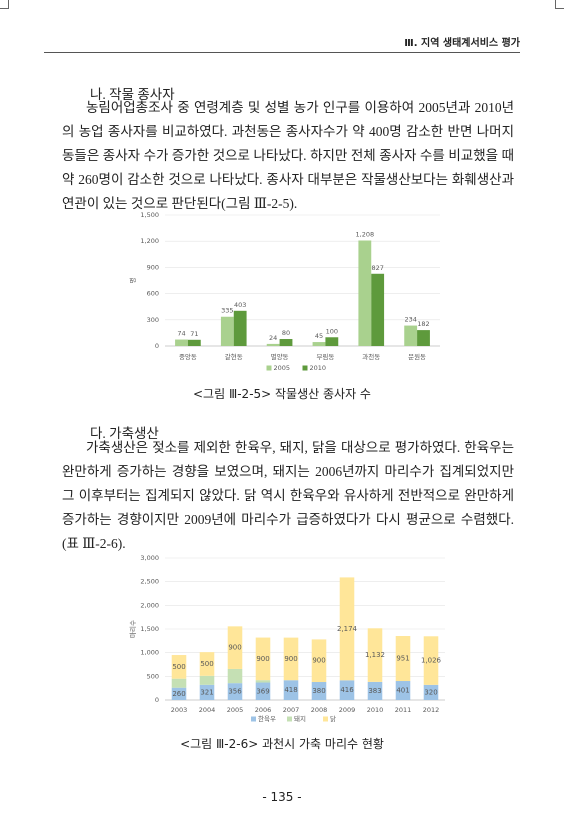  What do you see at coordinates (286, 333) in the screenshot?
I see `data-label: 80` at bounding box center [286, 333].